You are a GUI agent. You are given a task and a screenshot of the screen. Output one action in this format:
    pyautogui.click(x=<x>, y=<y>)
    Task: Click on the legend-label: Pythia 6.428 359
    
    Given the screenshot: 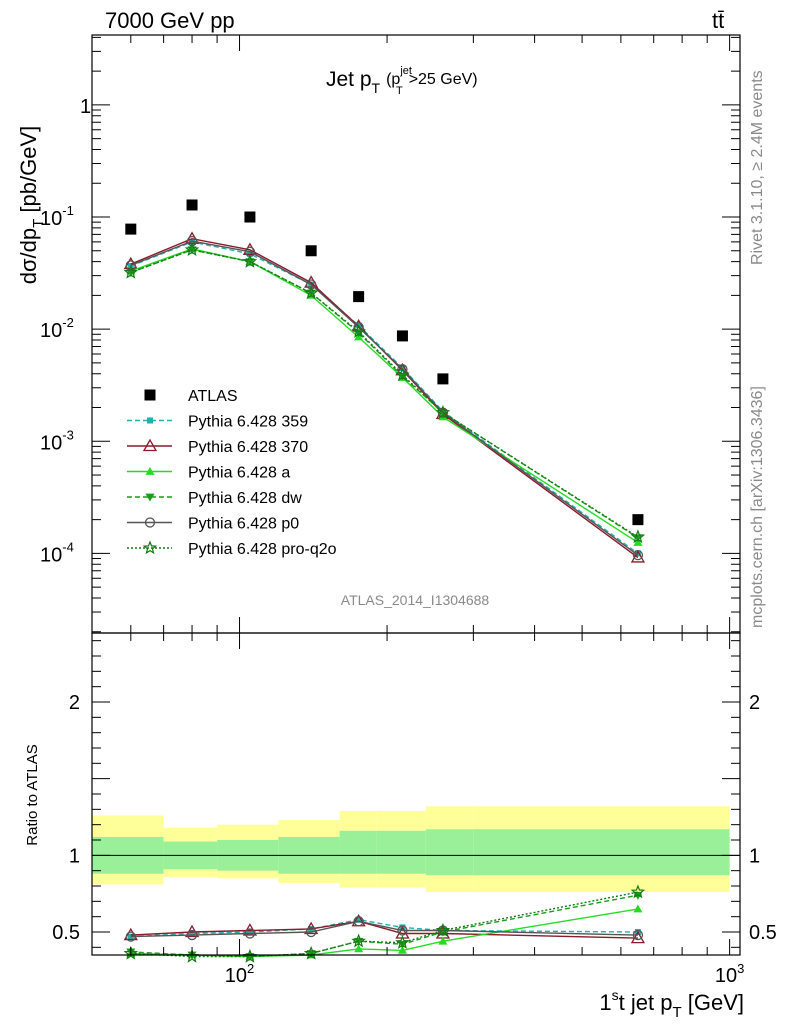 What is the action you would take?
    pyautogui.click(x=248, y=422)
    